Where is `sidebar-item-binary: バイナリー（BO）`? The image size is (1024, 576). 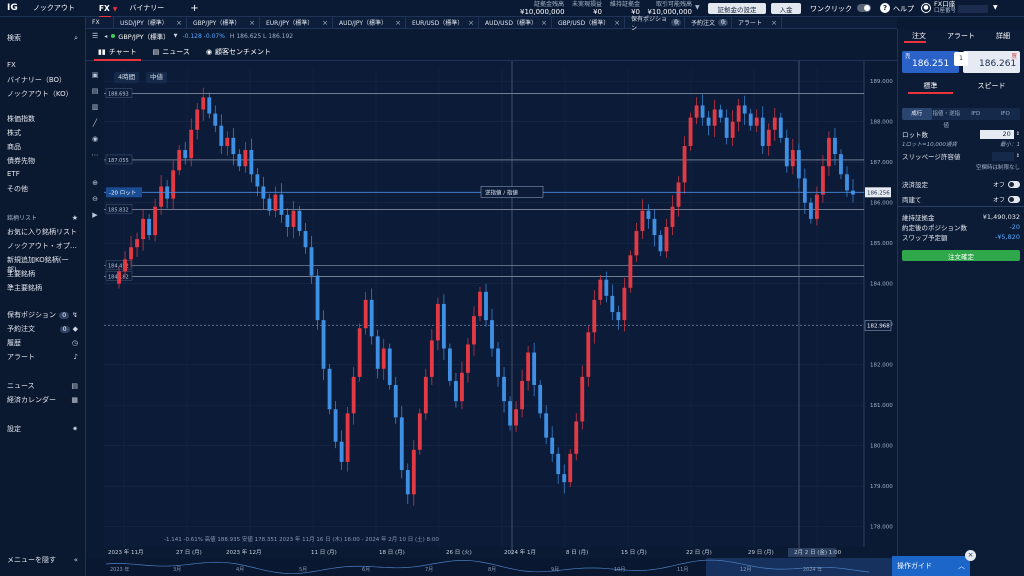
sidebar-item-binary: バイナリー（BO） is located at coordinates (42, 80).